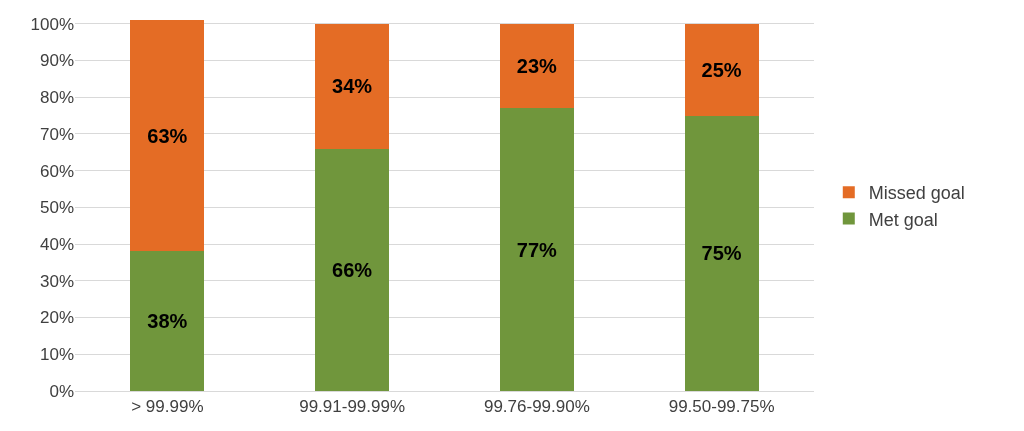  Describe the element at coordinates (721, 407) in the screenshot. I see `x-tick-label: 99.50-99.75%` at that location.